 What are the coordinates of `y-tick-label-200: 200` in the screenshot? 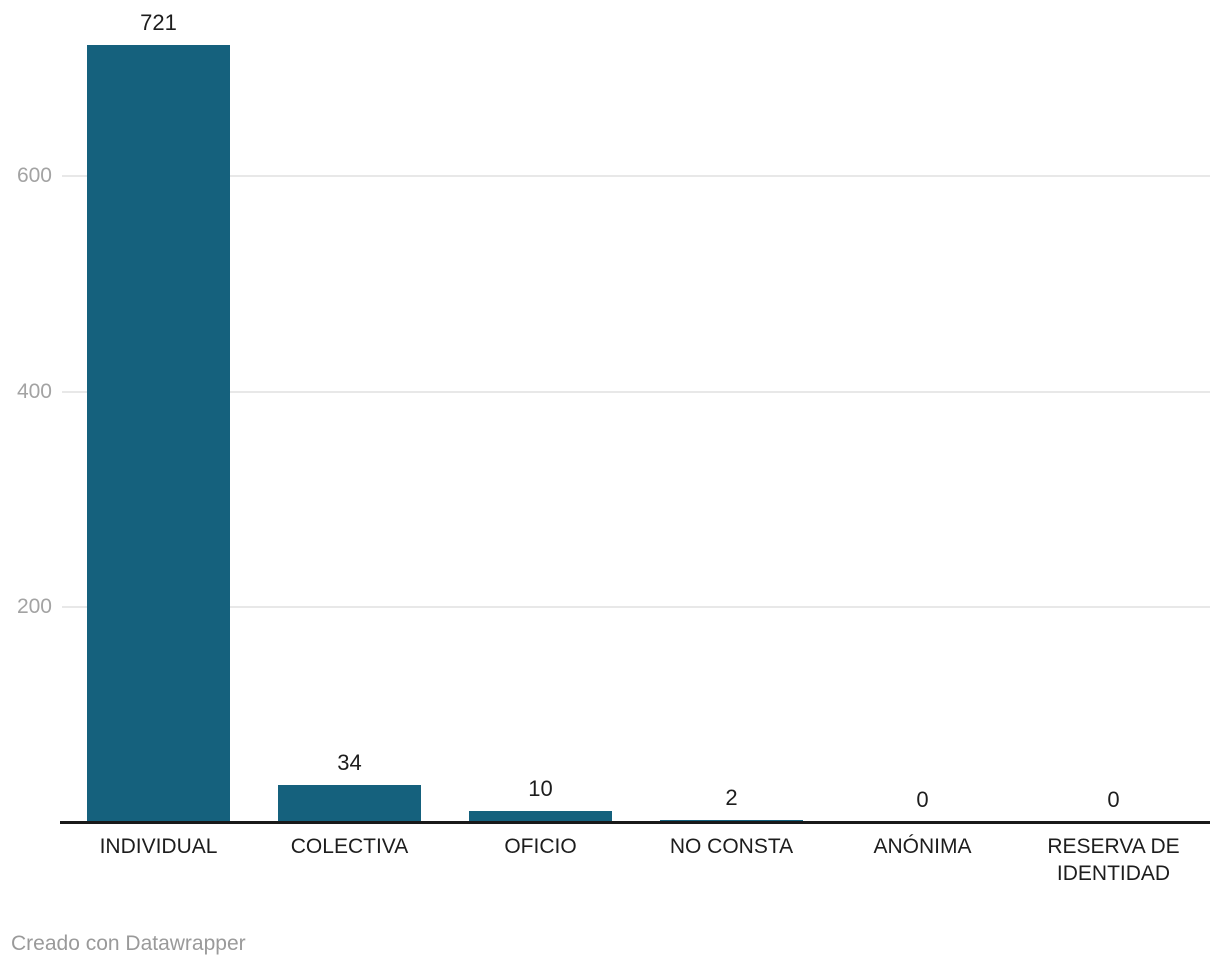 It's located at (34, 607).